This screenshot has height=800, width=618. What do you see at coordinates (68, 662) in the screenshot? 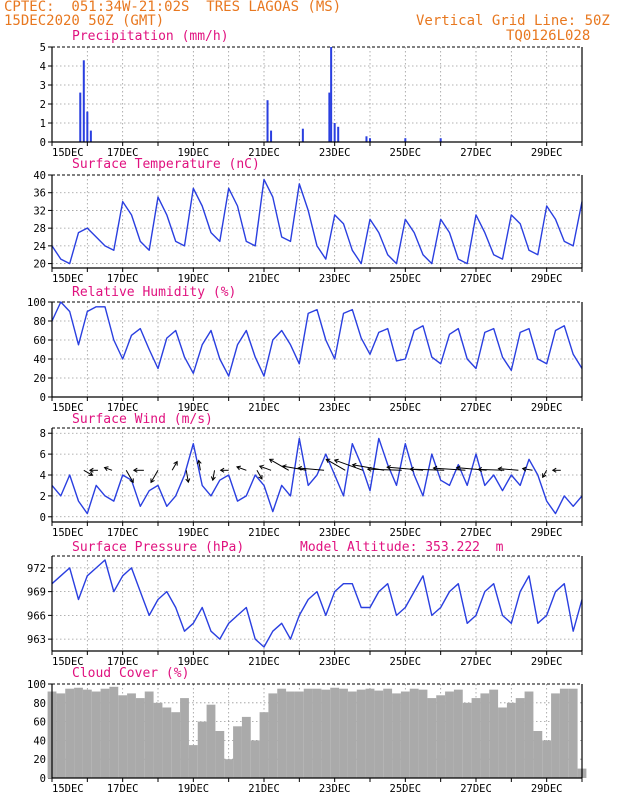
I see `x-tick-label: 15DEC` at bounding box center [68, 662].